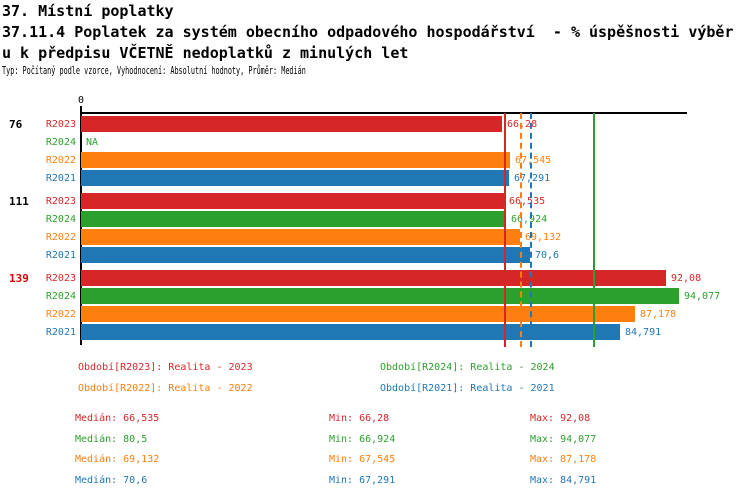  I want to click on bar-value-label: 69,132, so click(543, 237).